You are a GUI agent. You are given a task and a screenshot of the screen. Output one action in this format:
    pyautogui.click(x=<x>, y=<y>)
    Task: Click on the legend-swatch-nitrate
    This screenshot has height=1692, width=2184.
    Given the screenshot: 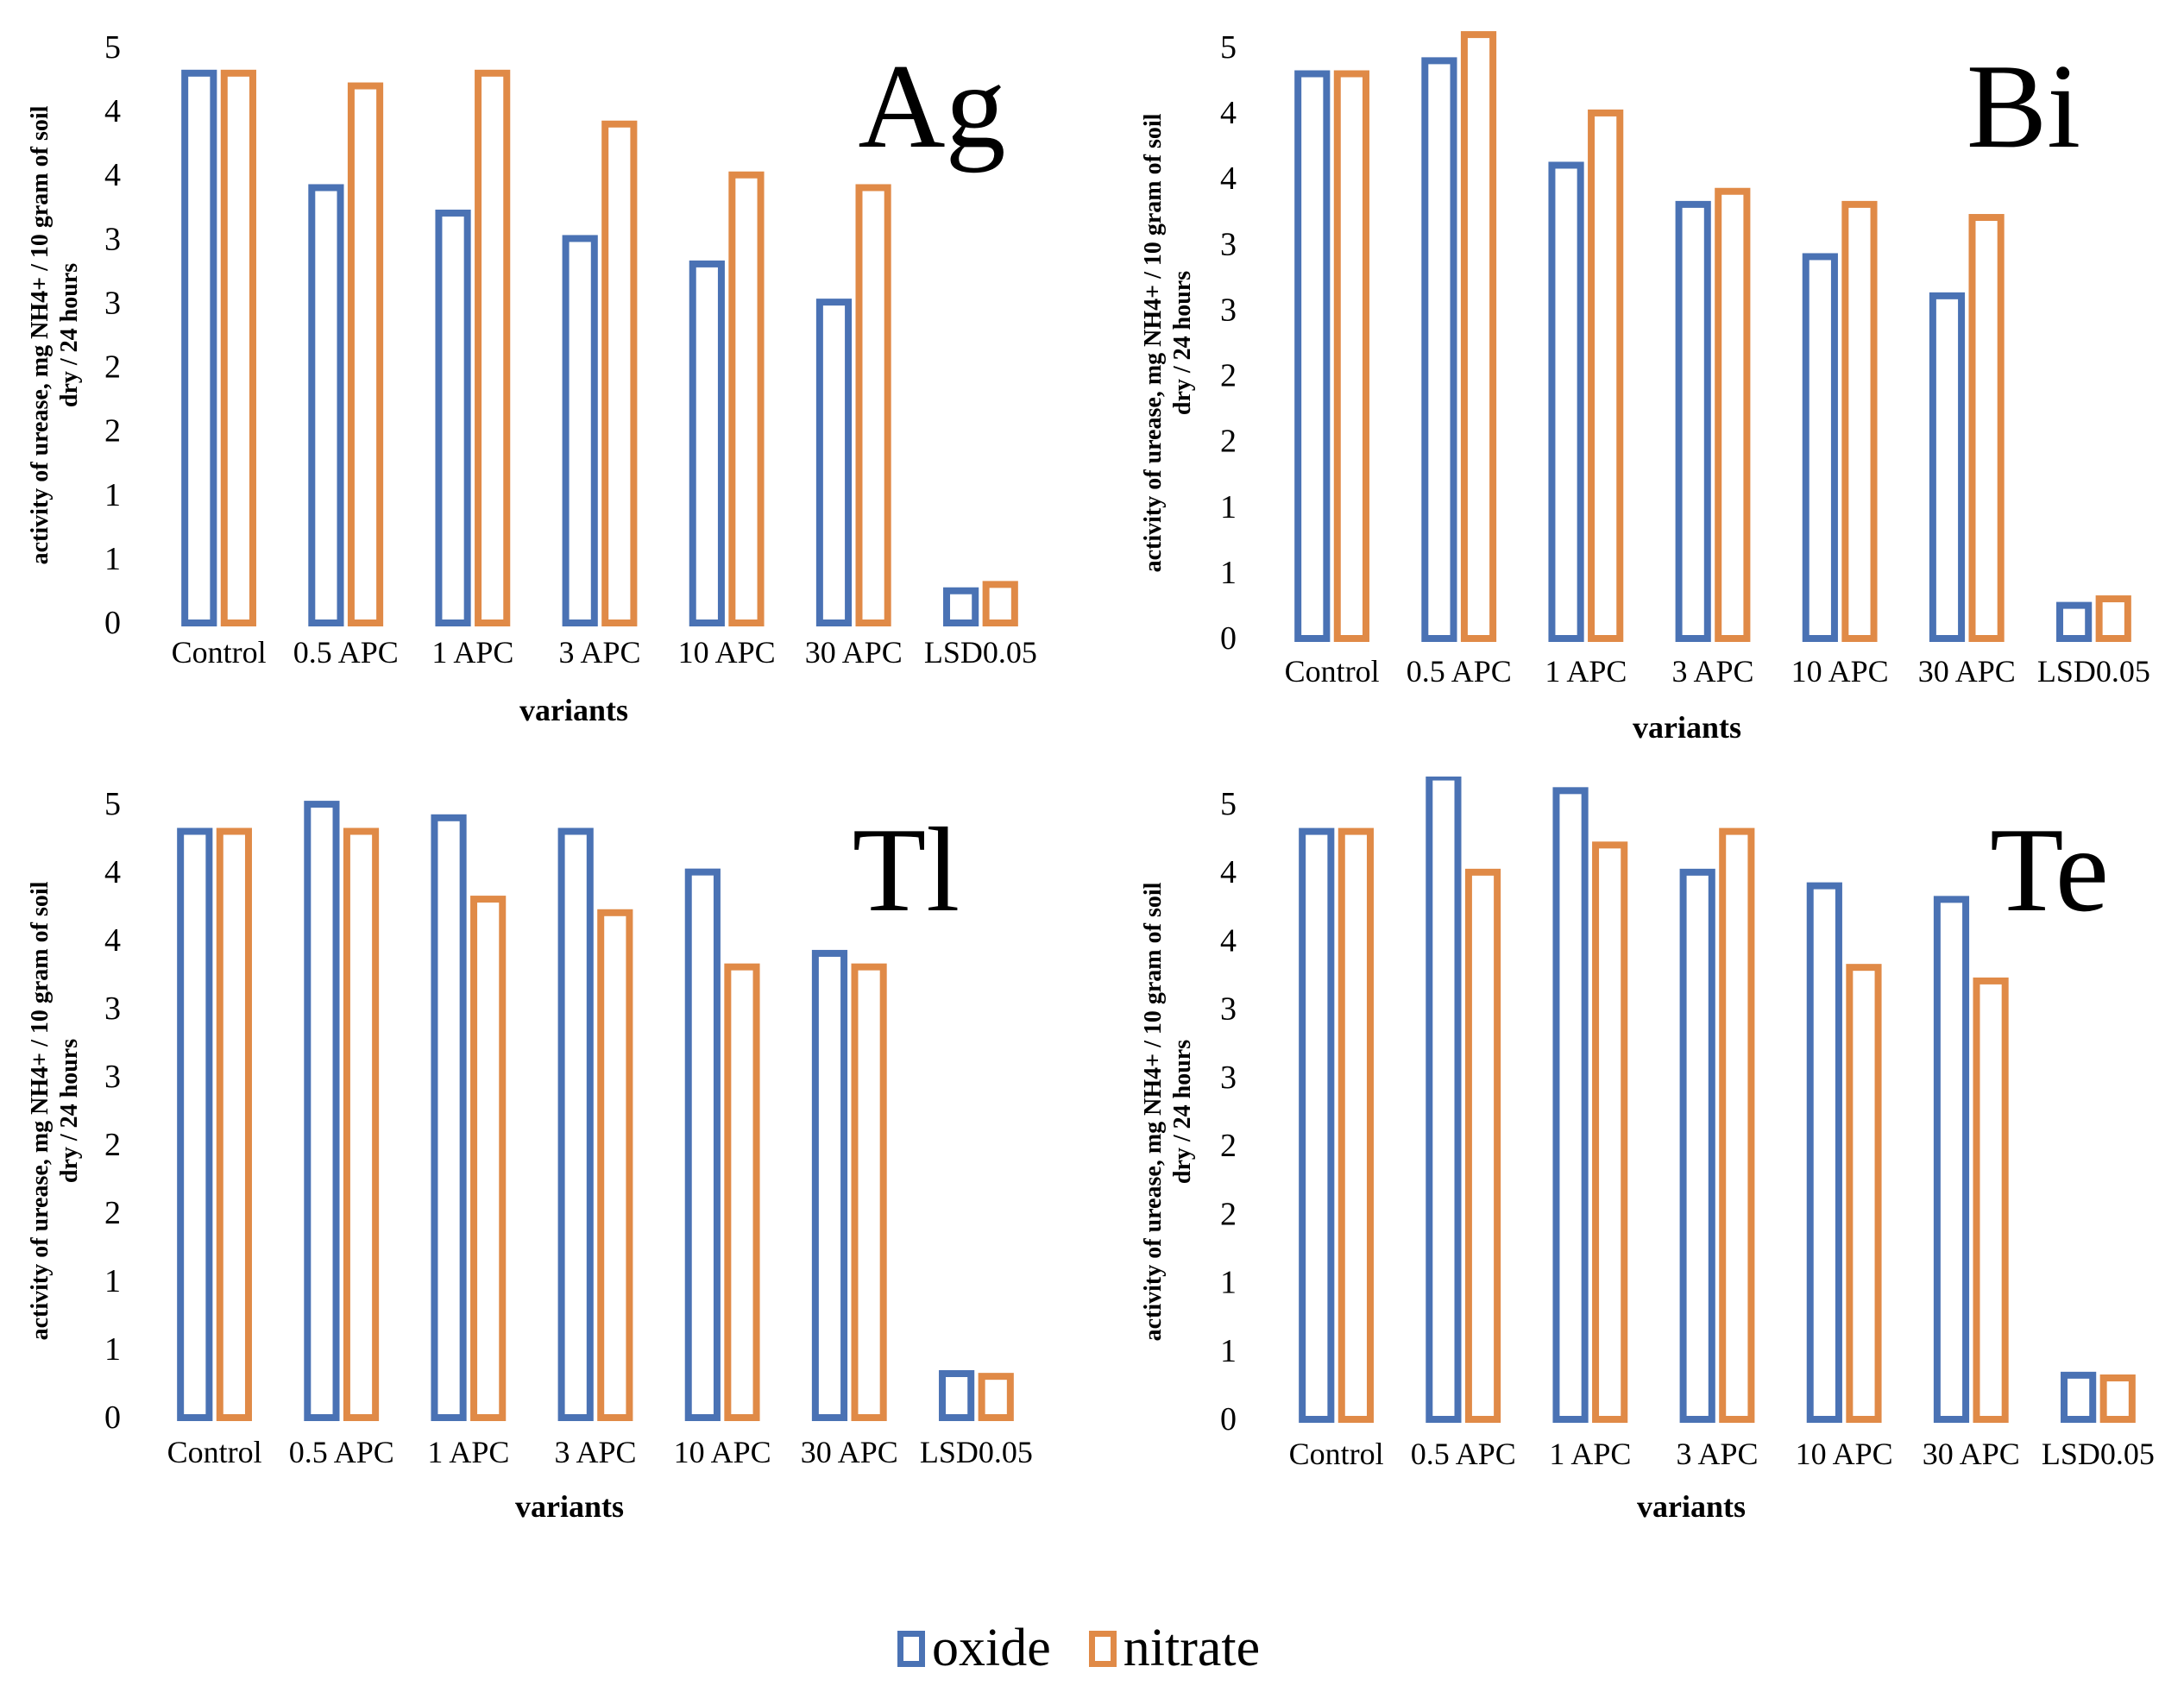 What is the action you would take?
    pyautogui.click(x=1102, y=1648)
    